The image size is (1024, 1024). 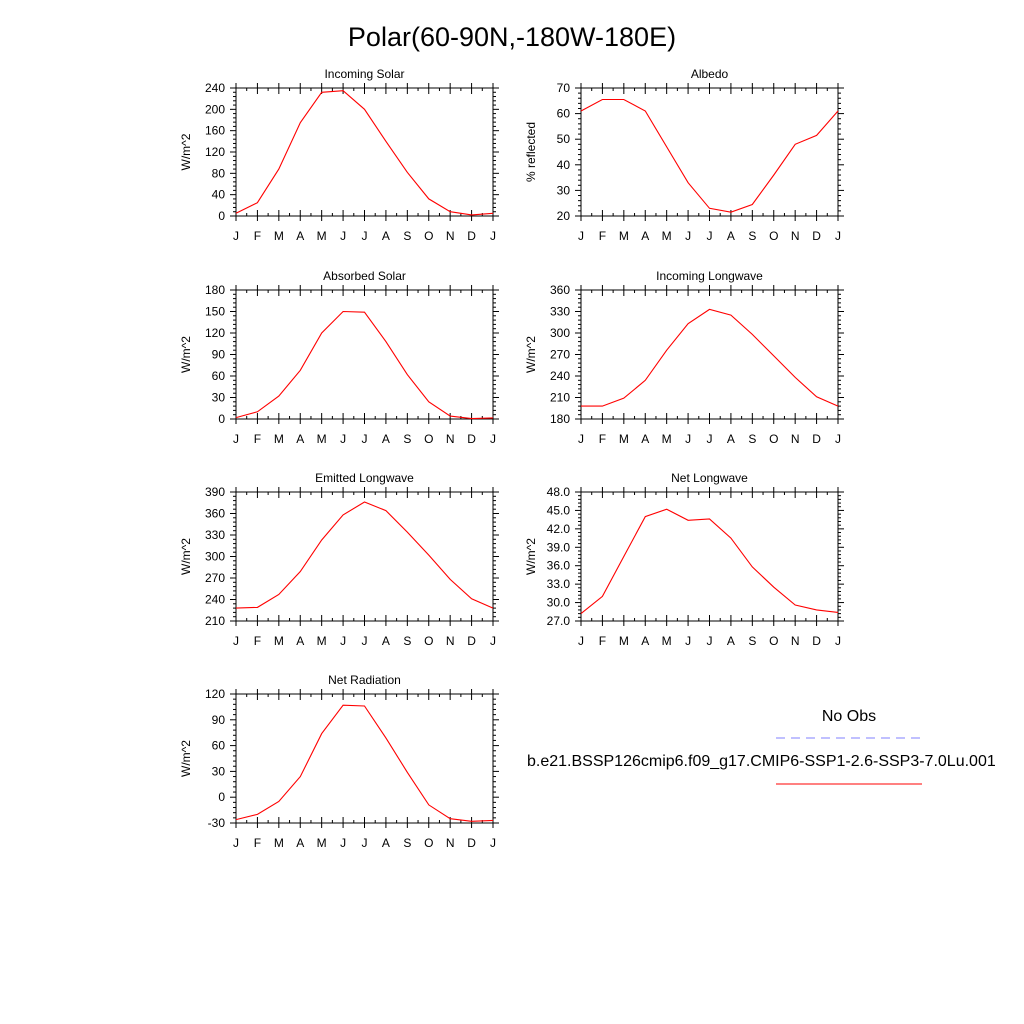 What do you see at coordinates (559, 510) in the screenshot?
I see `y-tick-label: 45.0` at bounding box center [559, 510].